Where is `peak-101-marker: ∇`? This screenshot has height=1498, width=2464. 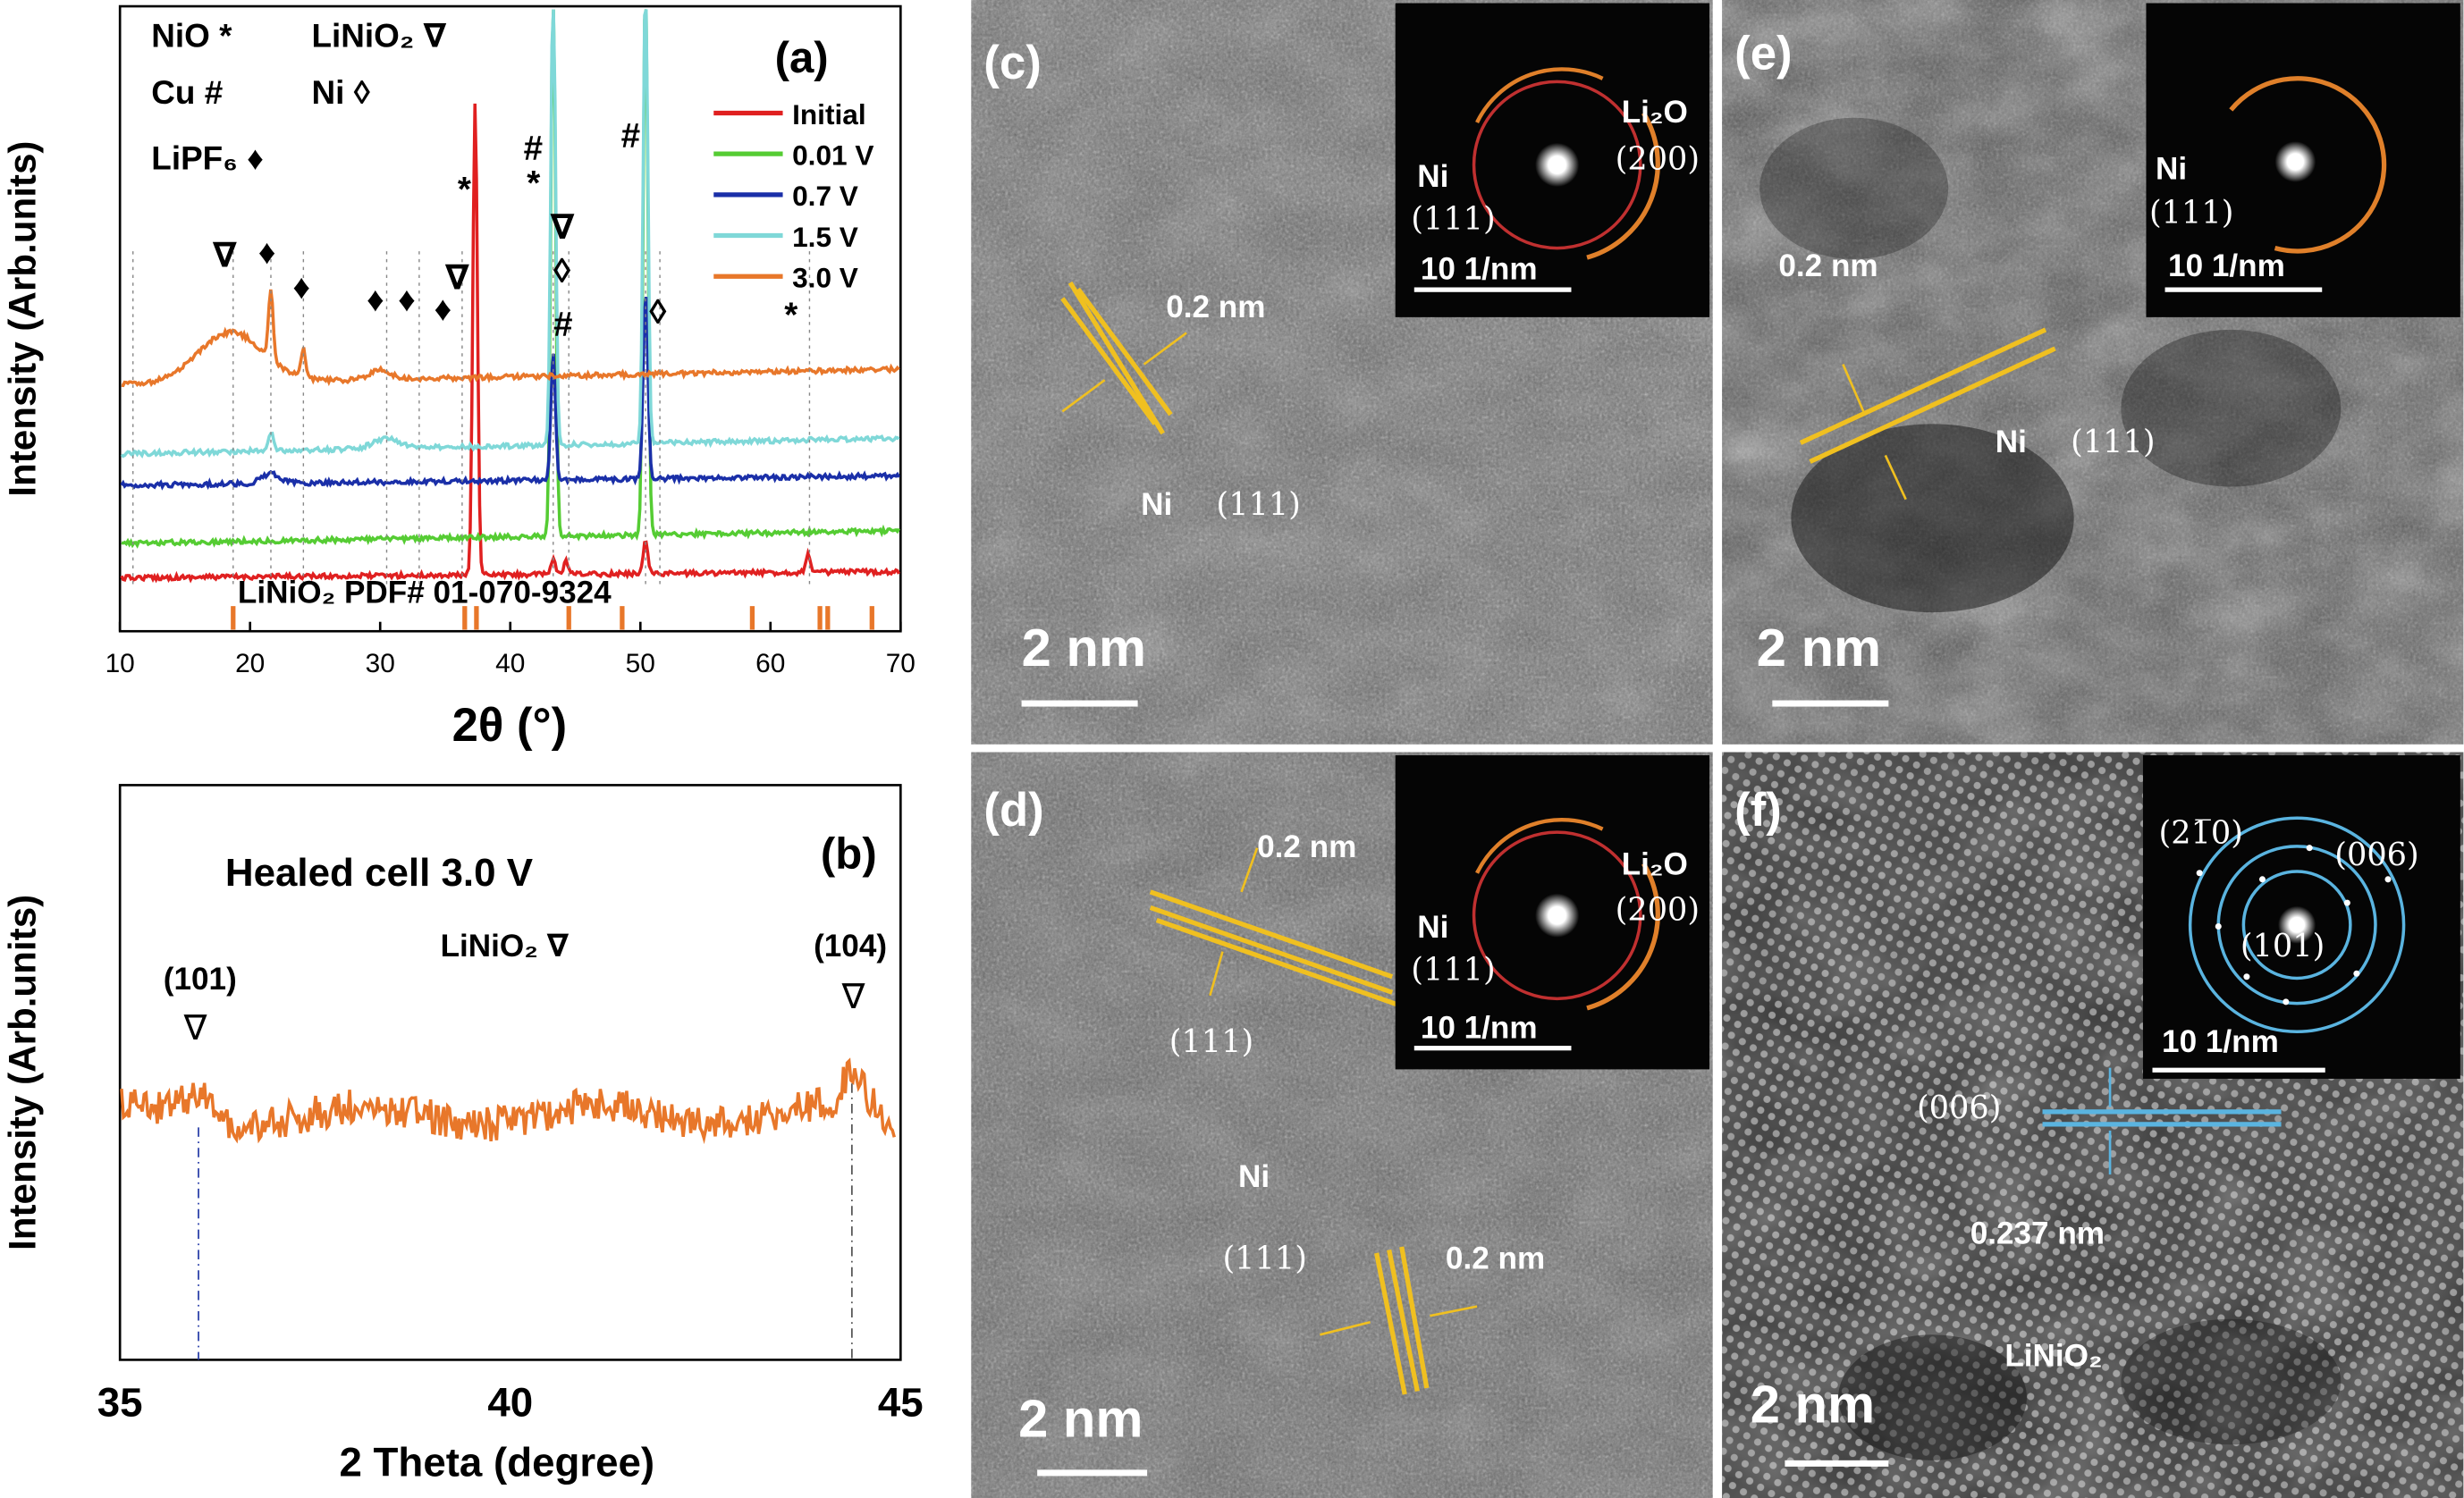 peak-101-marker: ∇ is located at coordinates (195, 1028).